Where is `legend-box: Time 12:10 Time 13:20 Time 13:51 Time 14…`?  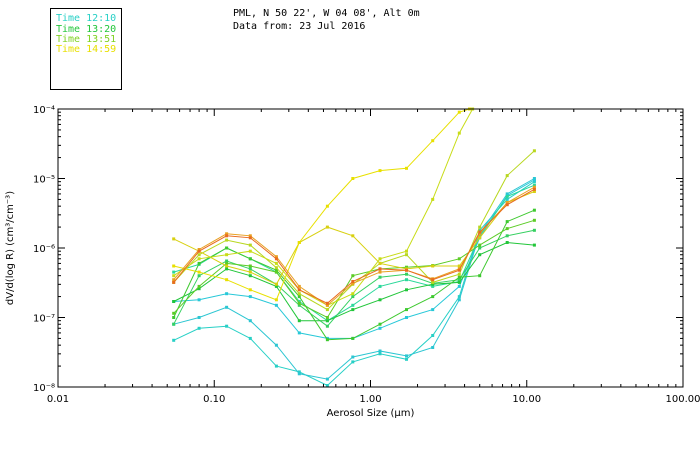 legend-box: Time 12:10 Time 13:20 Time 13:51 Time 14… is located at coordinates (86, 49).